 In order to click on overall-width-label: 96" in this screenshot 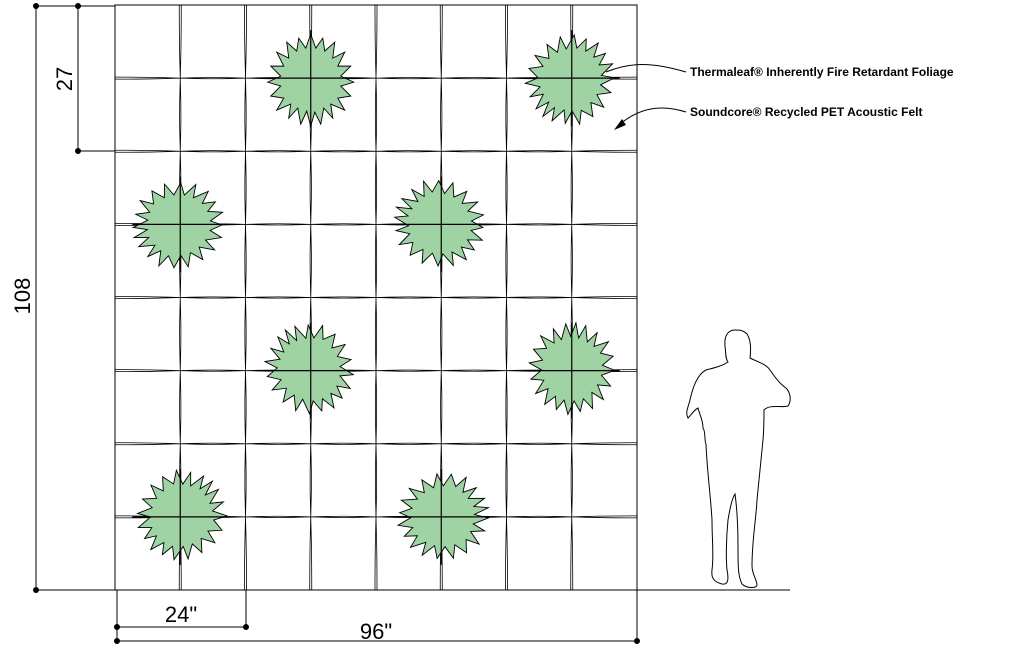, I will do `click(376, 631)`.